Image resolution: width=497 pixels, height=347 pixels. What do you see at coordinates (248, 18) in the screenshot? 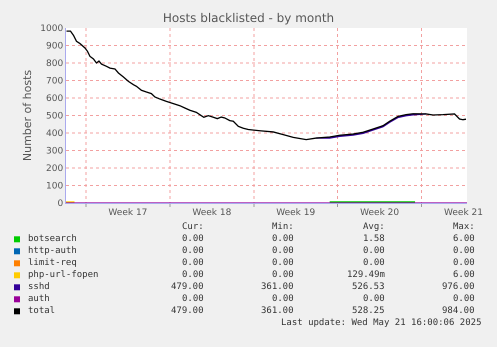
I see `chart-title: Hosts blacklisted - by month` at bounding box center [248, 18].